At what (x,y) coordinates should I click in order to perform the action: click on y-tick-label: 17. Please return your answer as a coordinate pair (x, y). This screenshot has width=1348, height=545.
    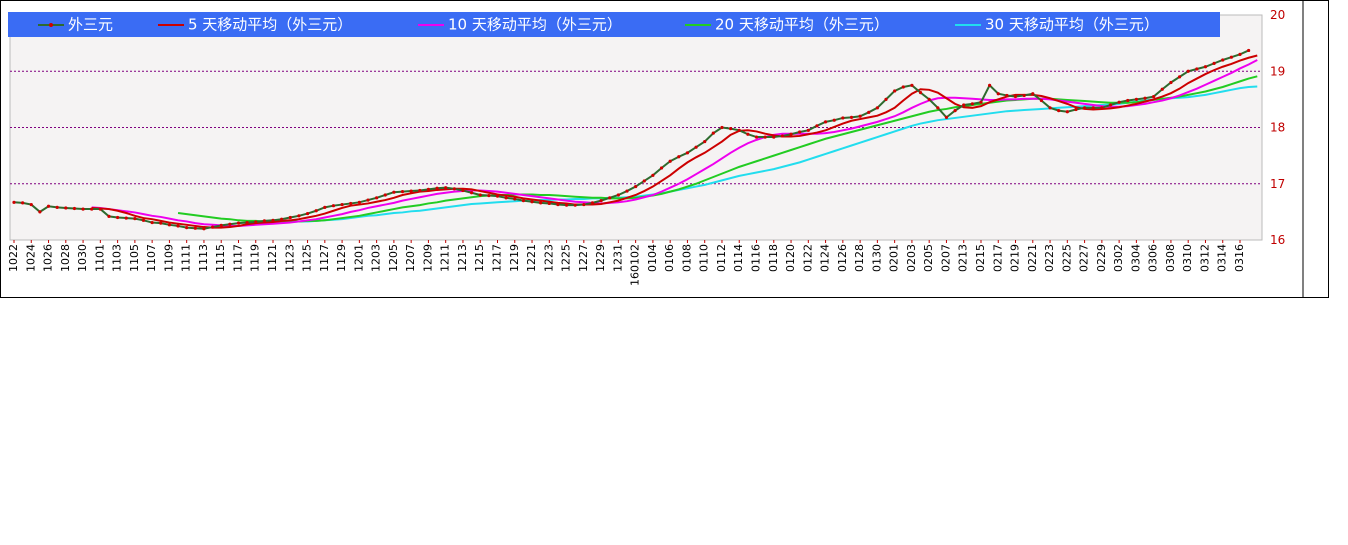
    Looking at the image, I should click on (1277, 184).